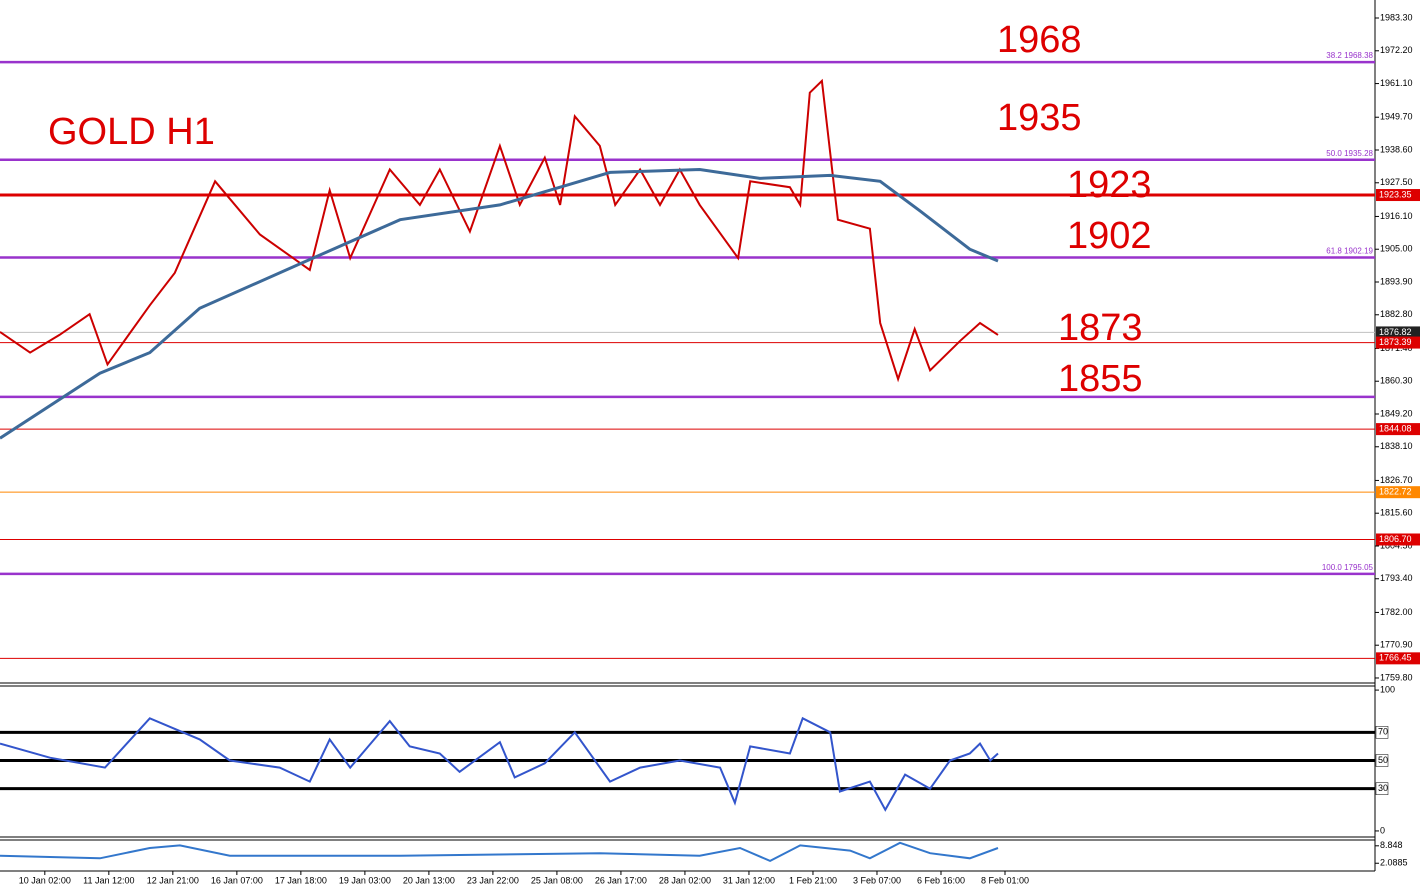  What do you see at coordinates (685, 880) in the screenshot?
I see `x-tick-label: 28 Jan 02:00` at bounding box center [685, 880].